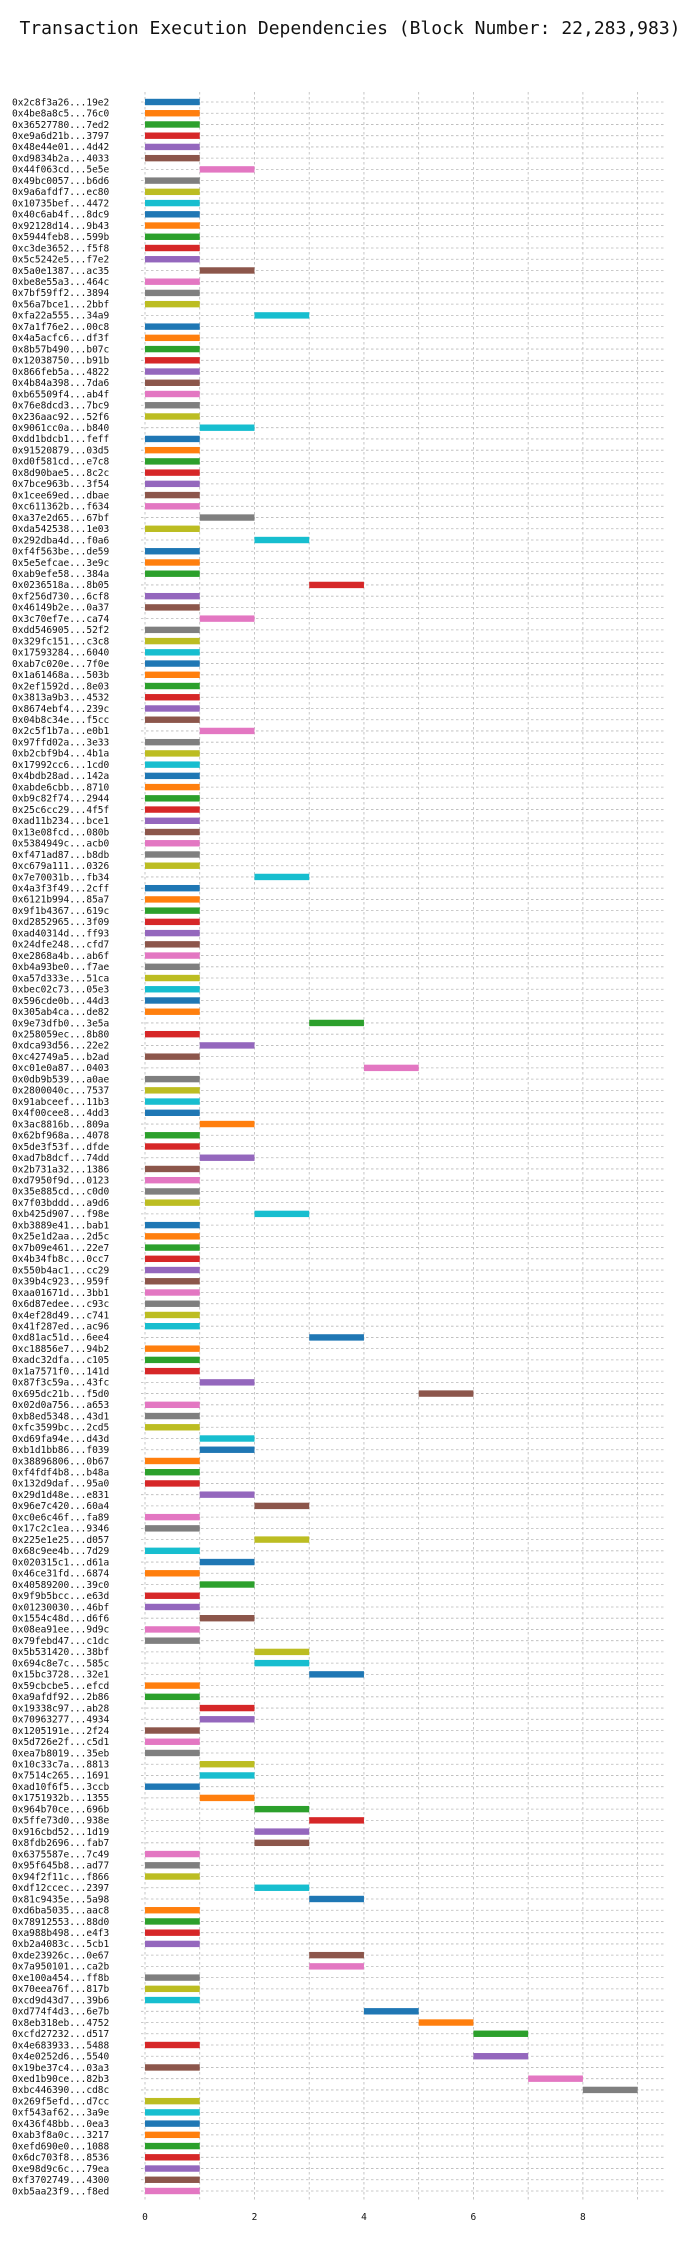 This screenshot has height=2244, width=700. What do you see at coordinates (60, 271) in the screenshot?
I see `y-tick-label: 0x5a0e1387...ac35` at bounding box center [60, 271].